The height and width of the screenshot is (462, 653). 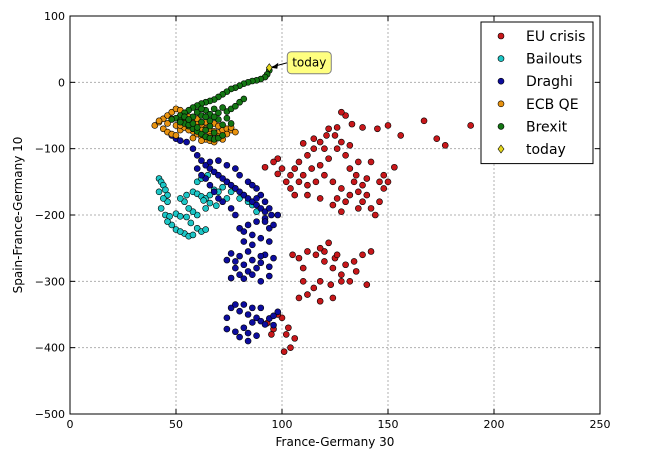 What do you see at coordinates (225, 238) in the screenshot?
I see `series-draghi` at bounding box center [225, 238].